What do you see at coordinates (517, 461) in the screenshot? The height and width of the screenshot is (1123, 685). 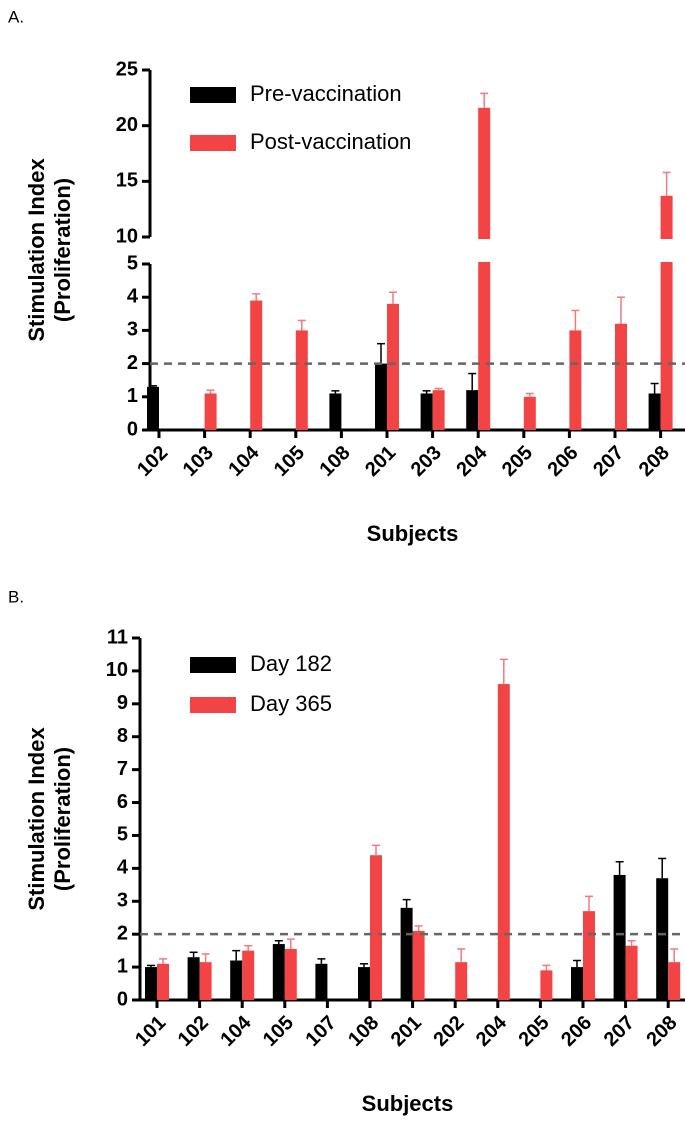 I see `x-tick-label: 205` at bounding box center [517, 461].